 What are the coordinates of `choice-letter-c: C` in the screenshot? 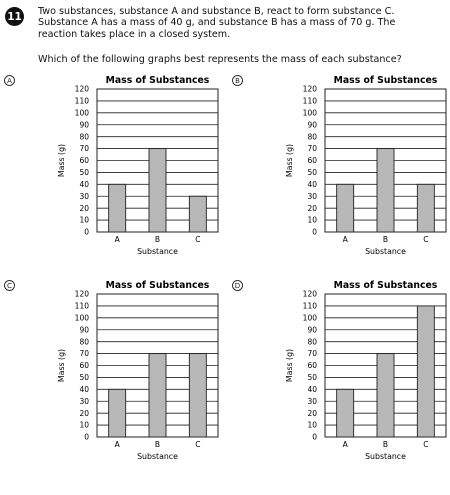 It's located at (9, 285).